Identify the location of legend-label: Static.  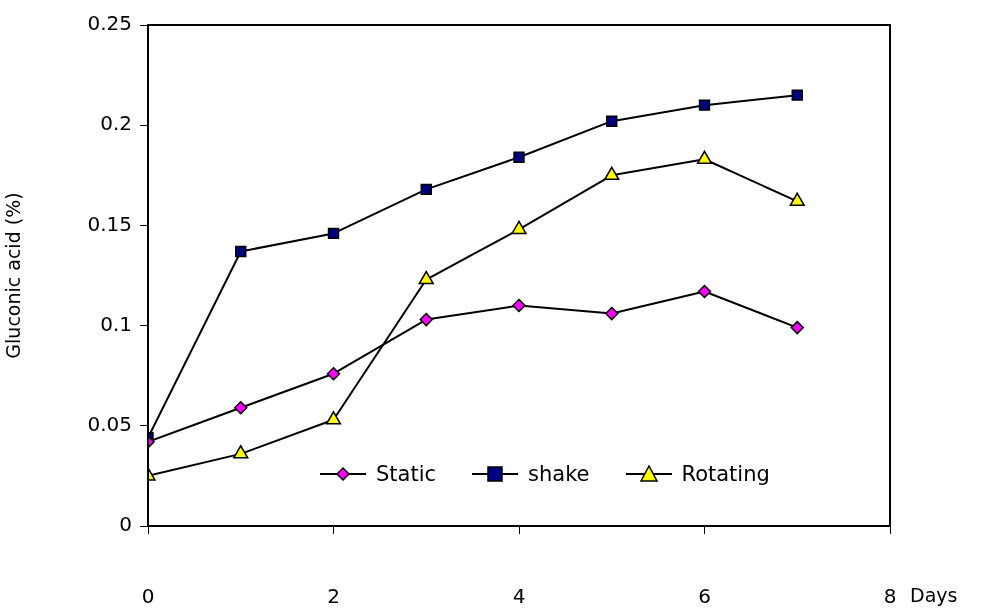
(406, 474).